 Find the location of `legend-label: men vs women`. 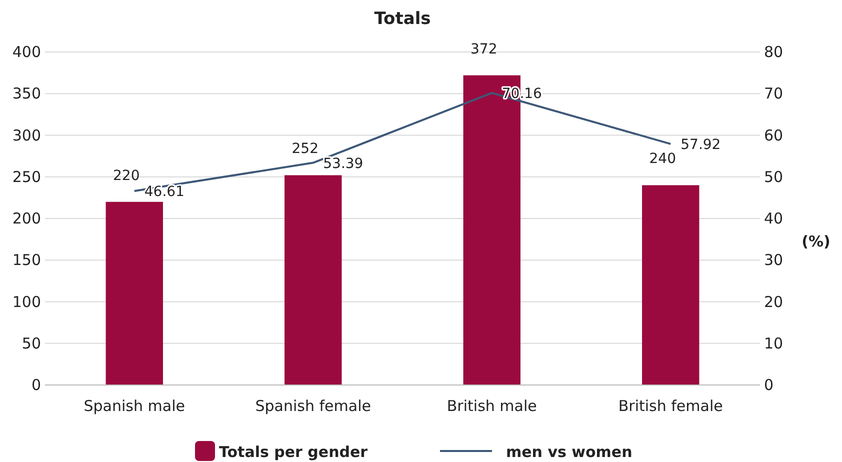

legend-label: men vs women is located at coordinates (569, 452).